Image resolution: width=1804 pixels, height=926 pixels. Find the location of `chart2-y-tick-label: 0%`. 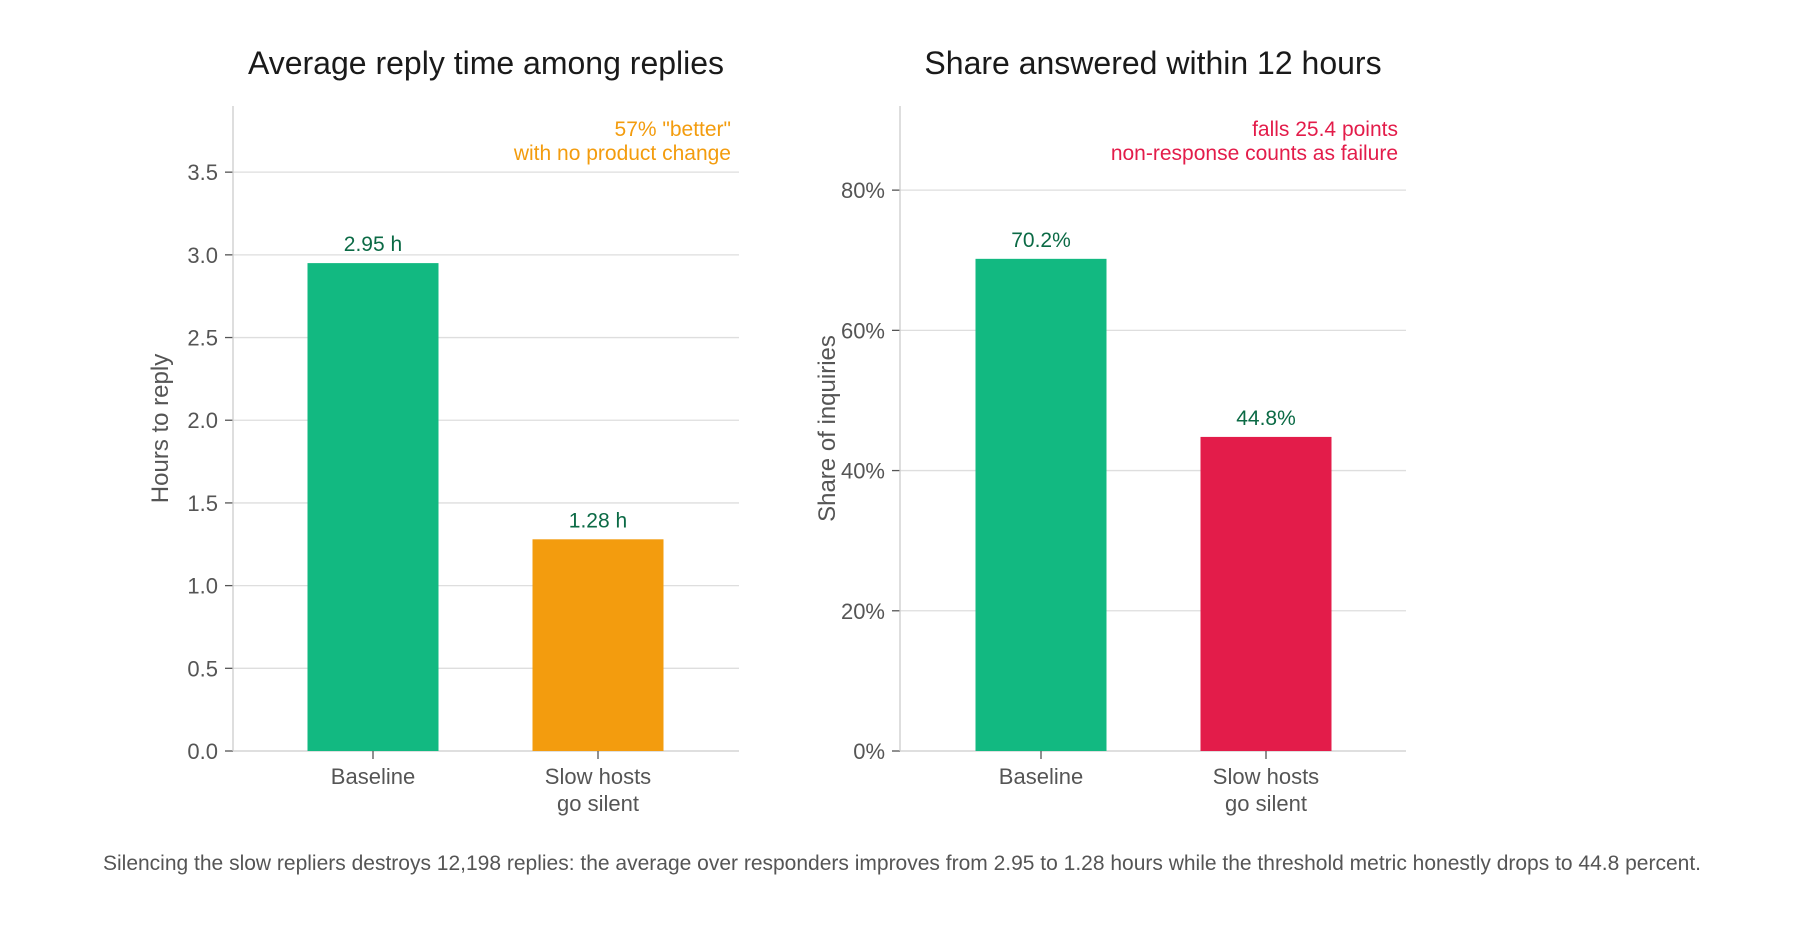

chart2-y-tick-label: 0% is located at coordinates (869, 751).